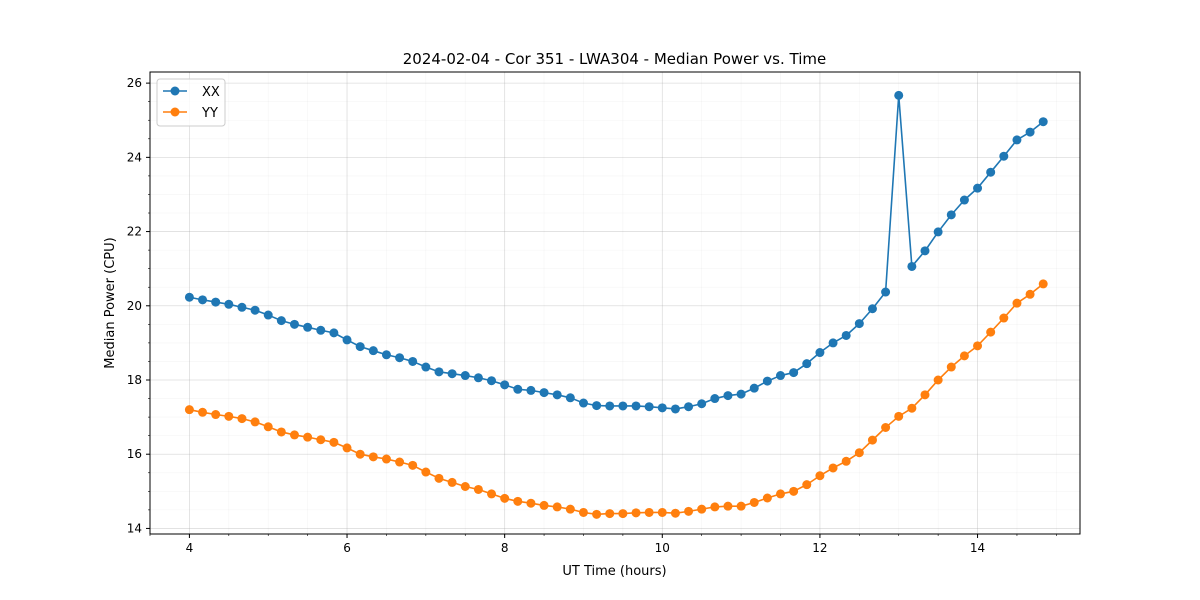  What do you see at coordinates (211, 92) in the screenshot?
I see `legend-label-xx: XX` at bounding box center [211, 92].